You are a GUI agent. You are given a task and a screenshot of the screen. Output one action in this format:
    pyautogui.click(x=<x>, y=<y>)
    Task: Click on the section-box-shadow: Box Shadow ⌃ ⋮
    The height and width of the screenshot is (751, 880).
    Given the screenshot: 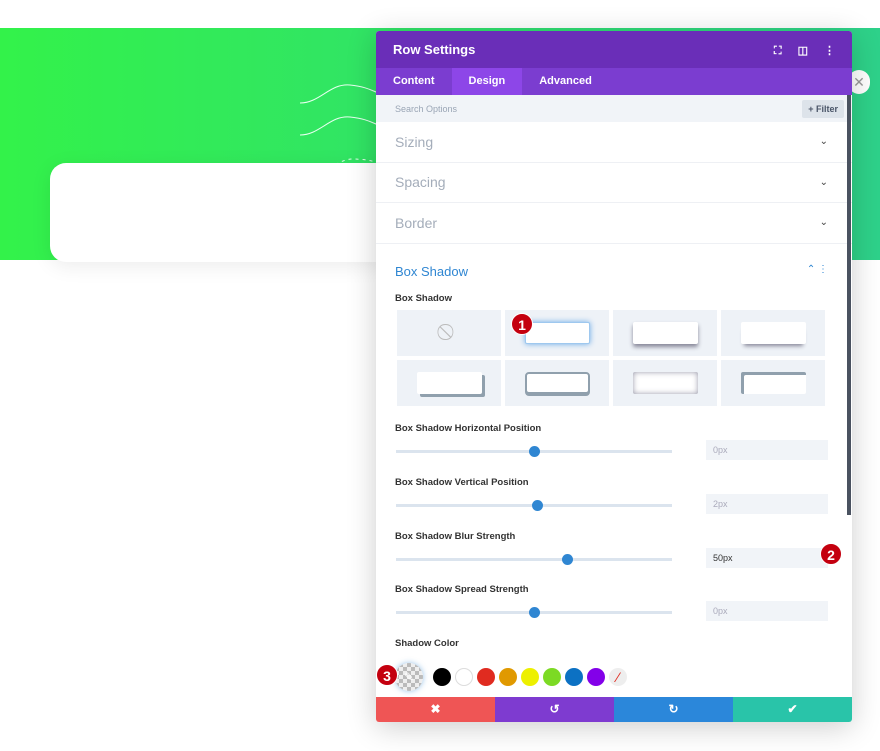 What is the action you would take?
    pyautogui.click(x=614, y=261)
    